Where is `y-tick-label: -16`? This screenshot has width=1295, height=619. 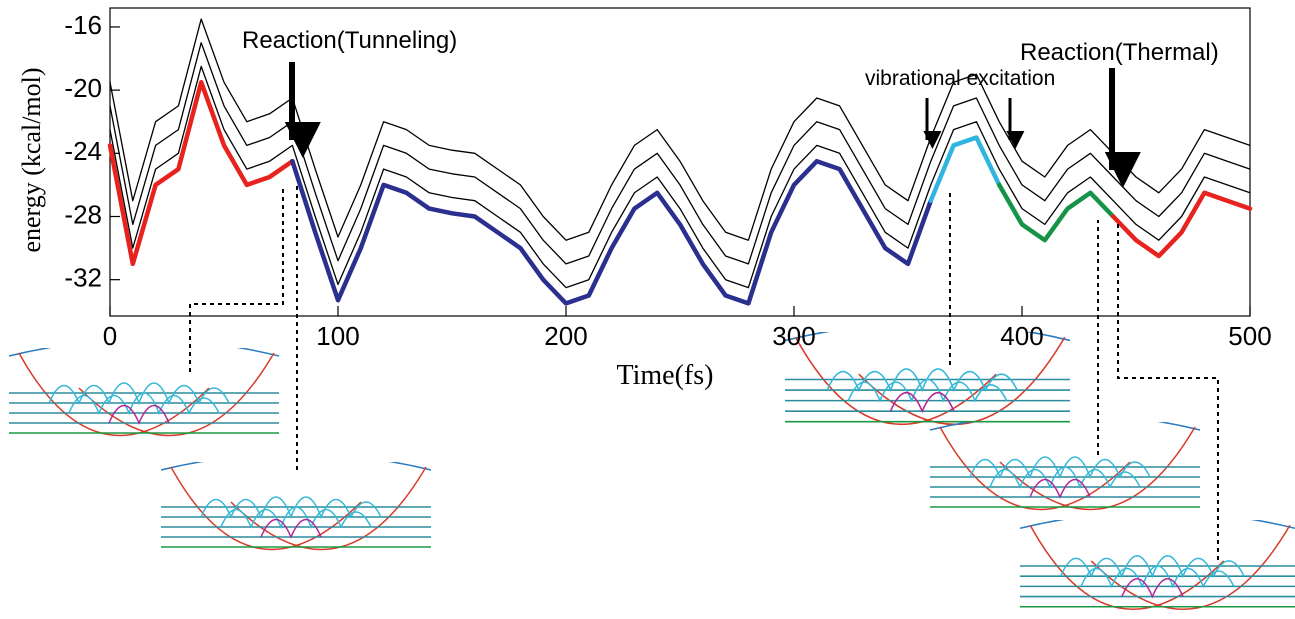 y-tick-label: -16 is located at coordinates (83, 25).